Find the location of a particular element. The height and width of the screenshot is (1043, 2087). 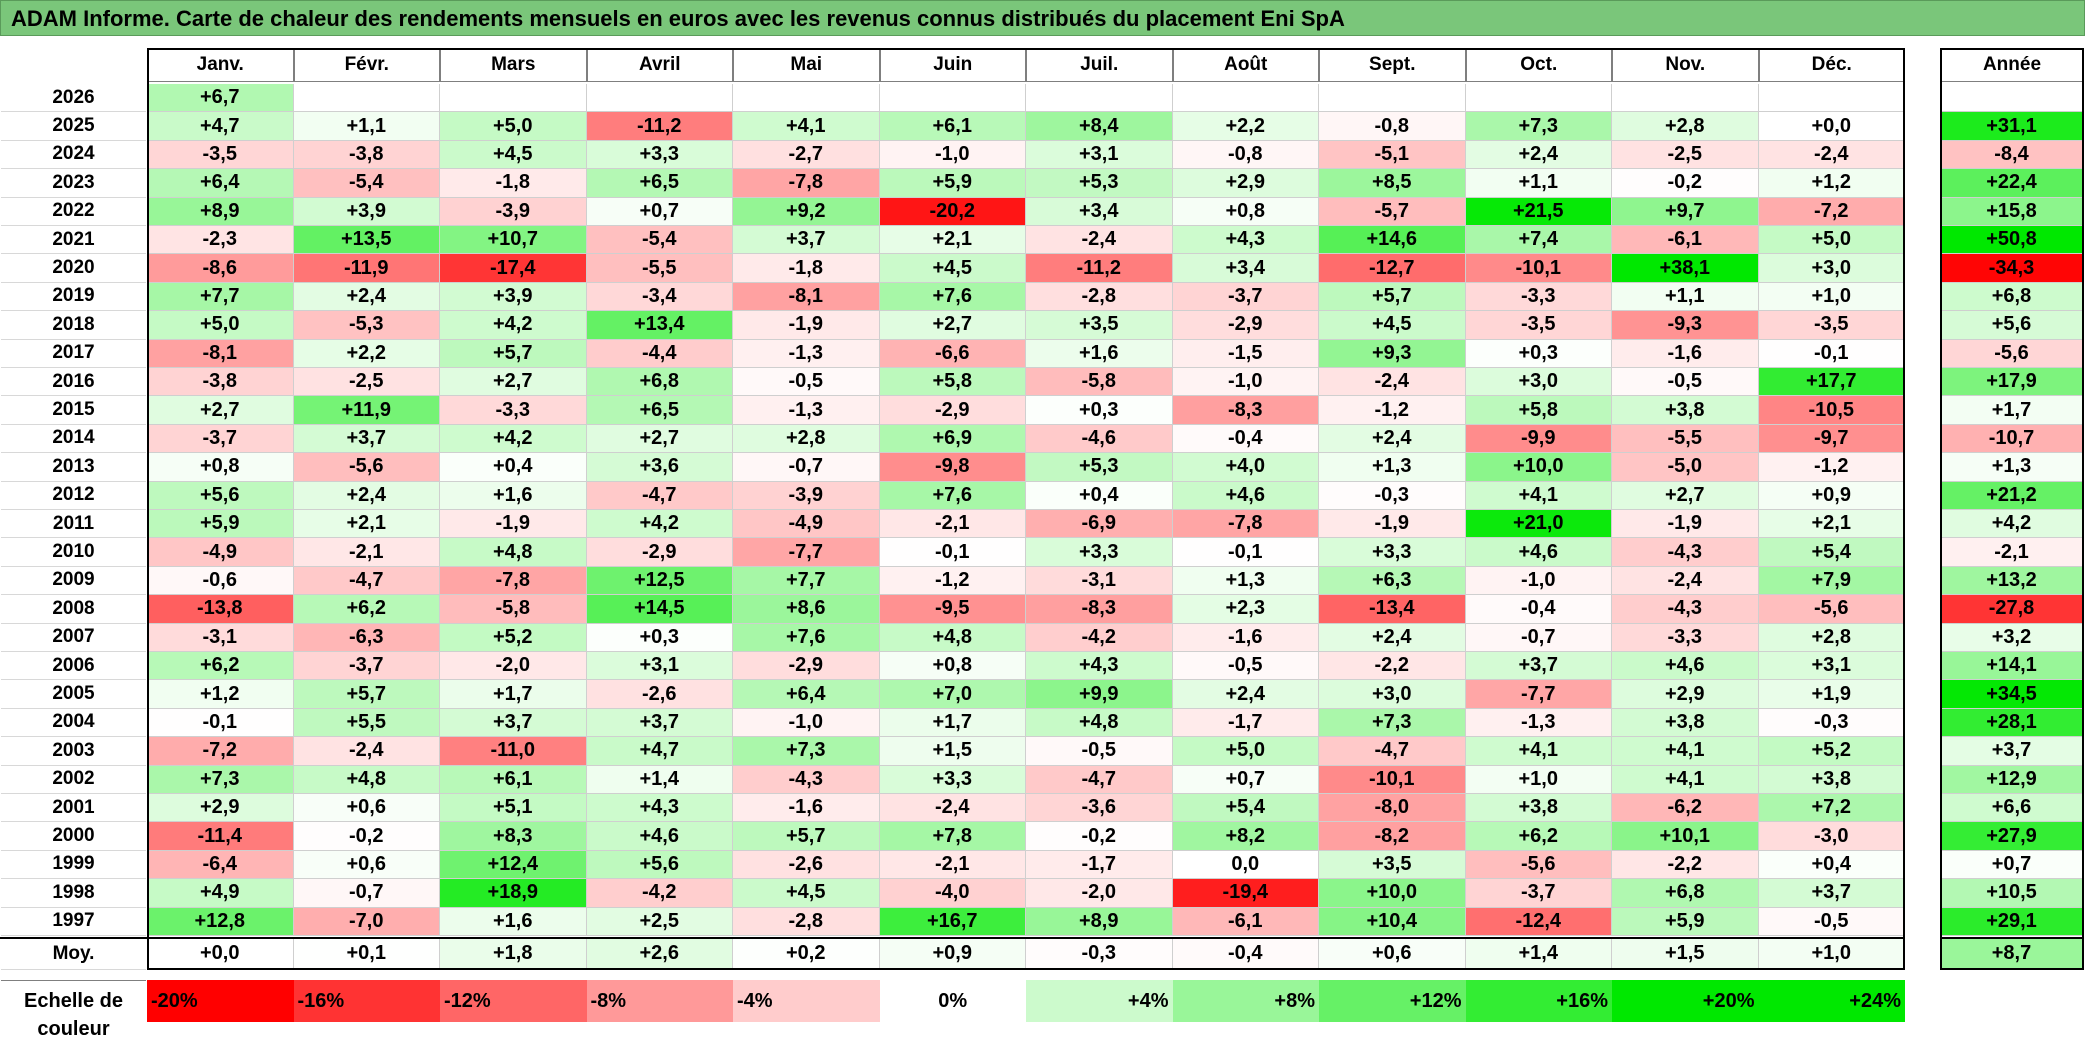

annual-cell: +4,2 is located at coordinates (2012, 524).